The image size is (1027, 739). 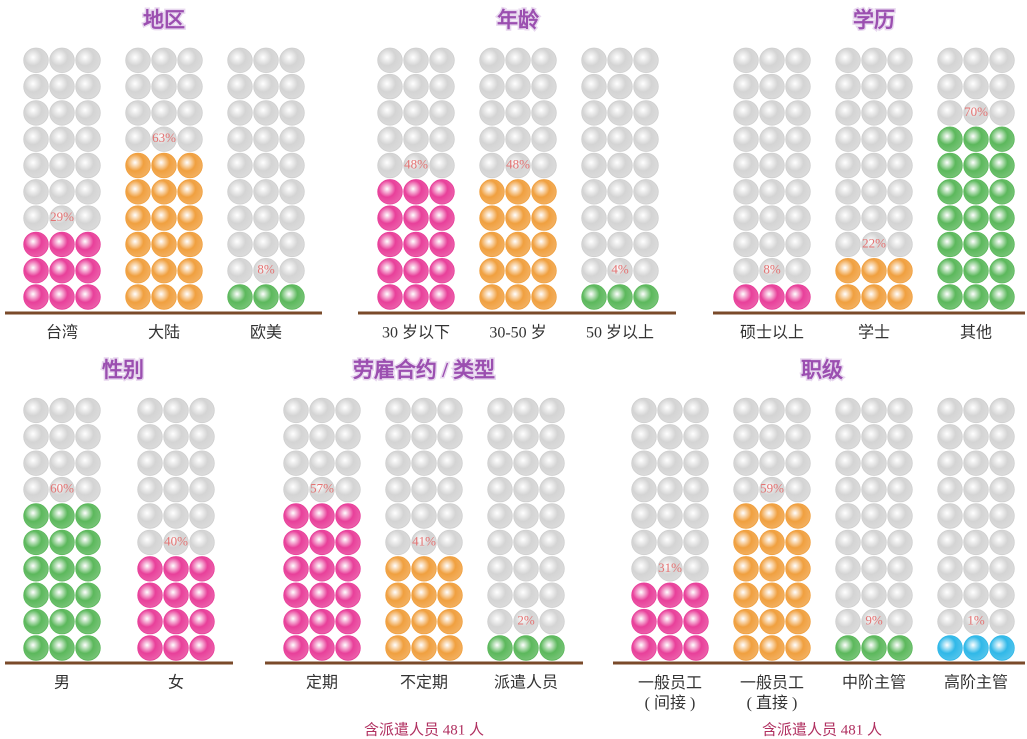 What do you see at coordinates (620, 269) in the screenshot?
I see `value-label: 4%` at bounding box center [620, 269].